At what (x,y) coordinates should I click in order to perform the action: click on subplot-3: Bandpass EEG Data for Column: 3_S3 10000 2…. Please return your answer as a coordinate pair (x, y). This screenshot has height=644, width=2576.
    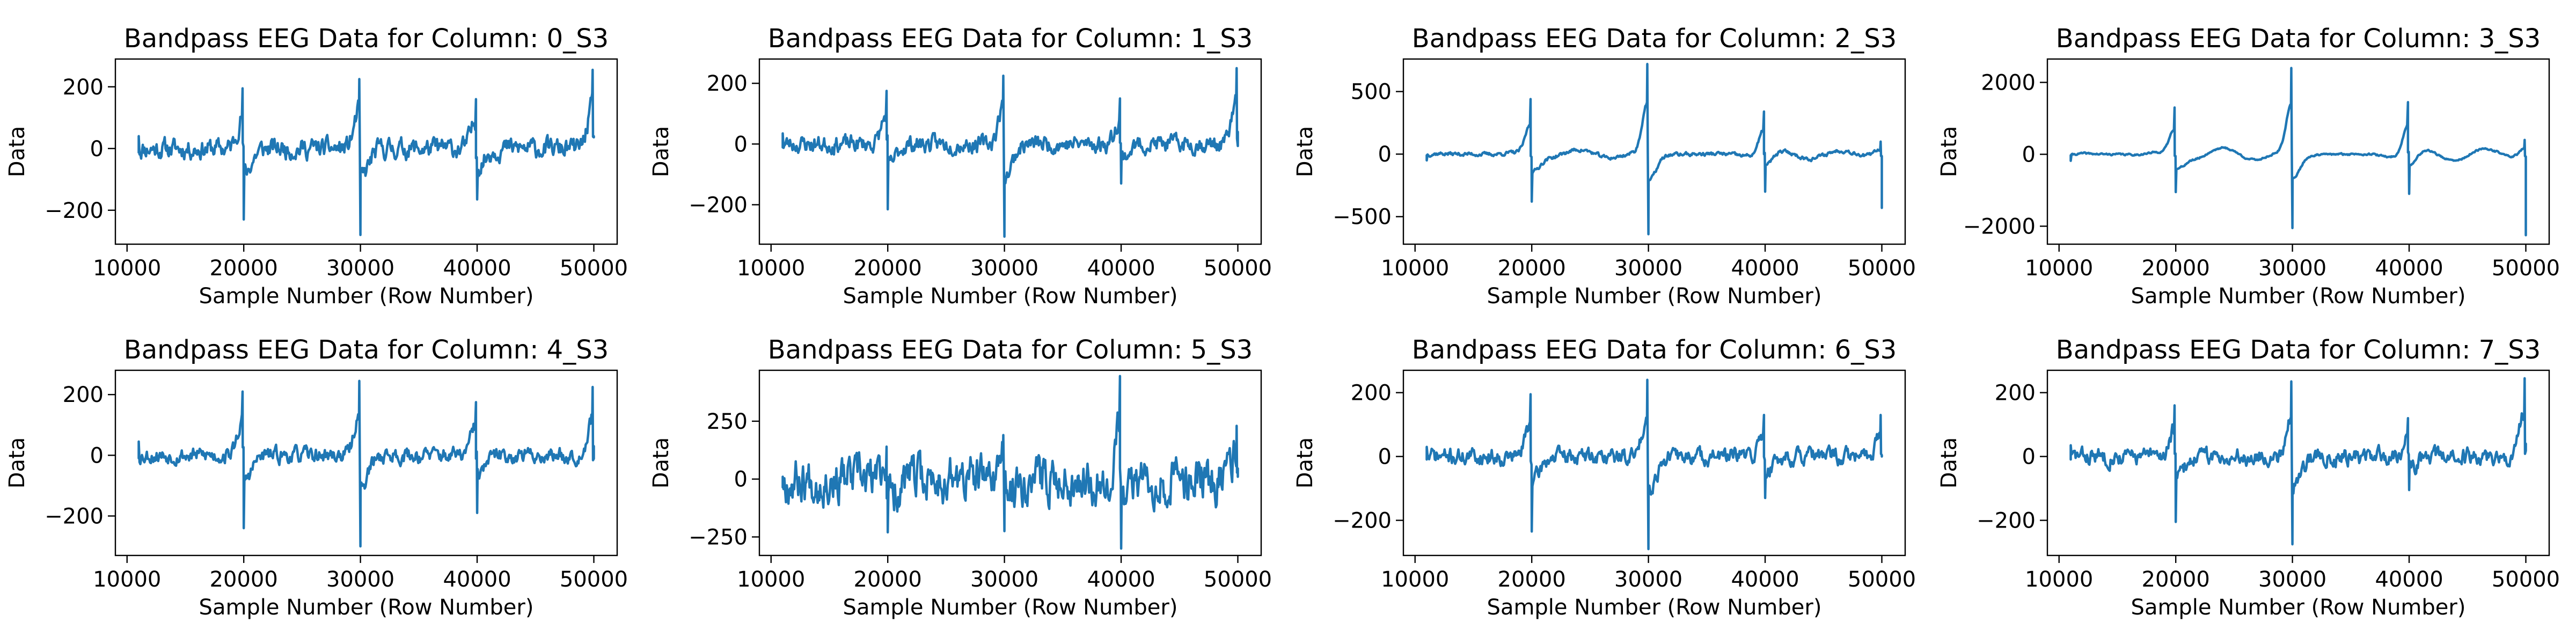
    Looking at the image, I should click on (2248, 166).